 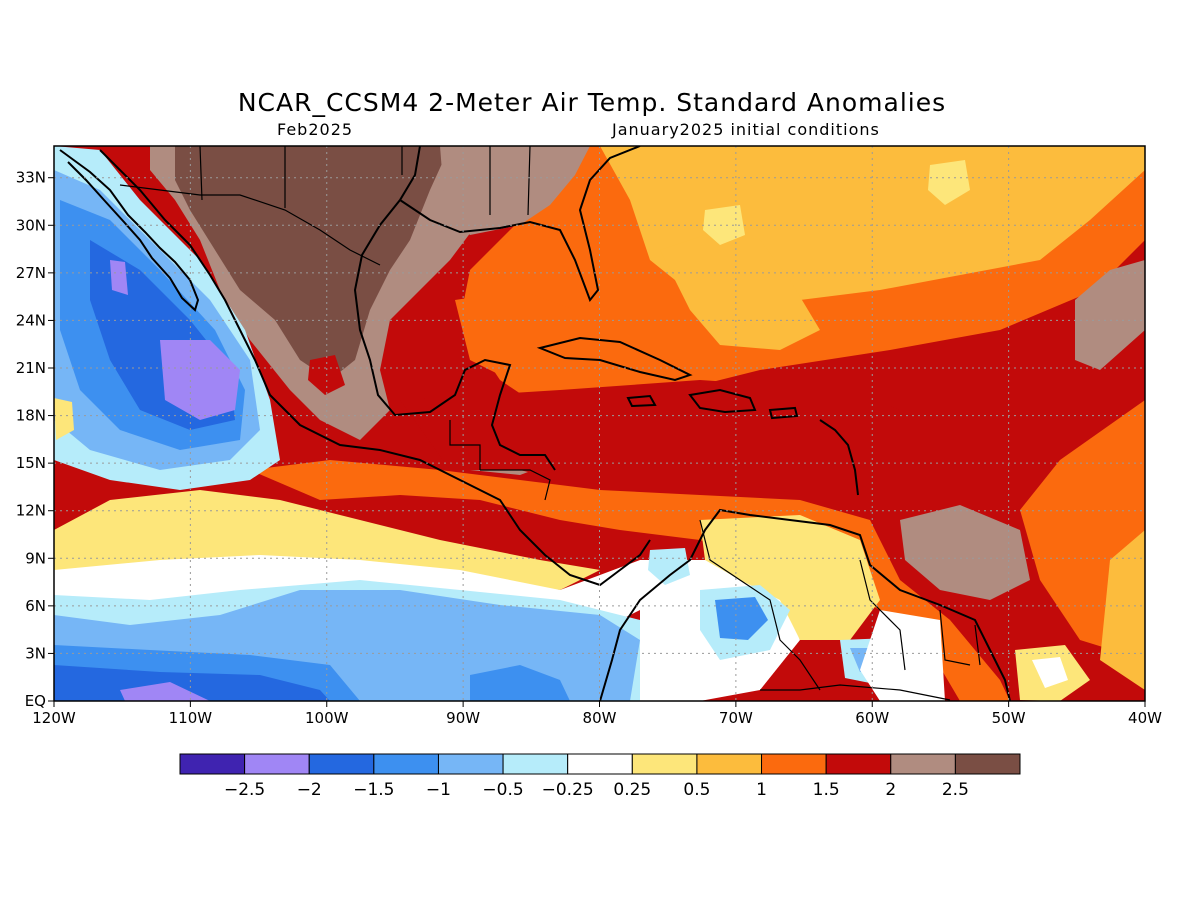 I want to click on field-orange-gulf-shelf, so click(x=515, y=335).